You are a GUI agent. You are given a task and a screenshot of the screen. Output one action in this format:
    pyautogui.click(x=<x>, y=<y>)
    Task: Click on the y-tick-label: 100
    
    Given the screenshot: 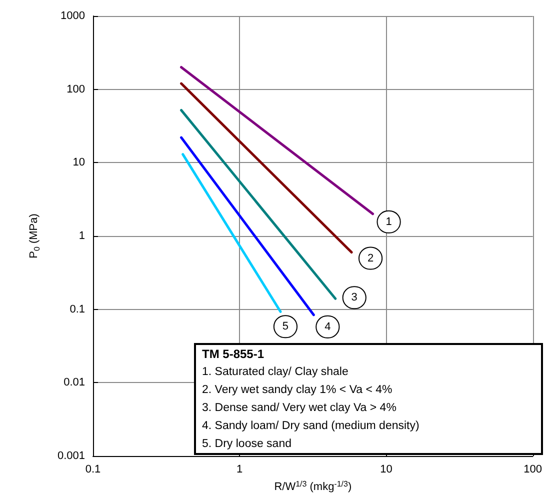 What is the action you would take?
    pyautogui.click(x=75, y=89)
    